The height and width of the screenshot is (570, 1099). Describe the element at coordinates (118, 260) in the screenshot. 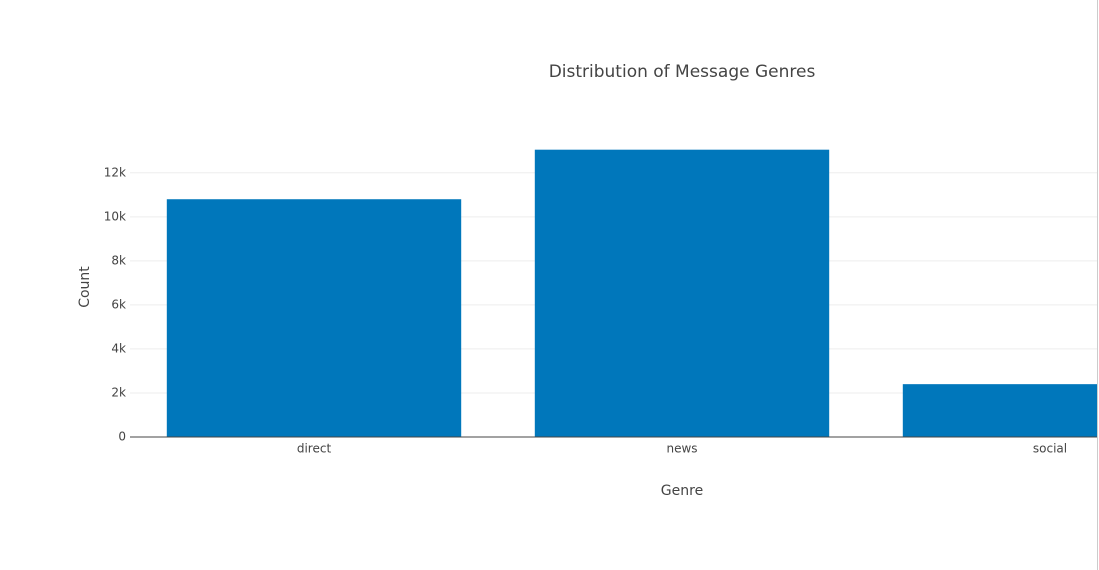

I see `y-tick-label: 8k` at that location.